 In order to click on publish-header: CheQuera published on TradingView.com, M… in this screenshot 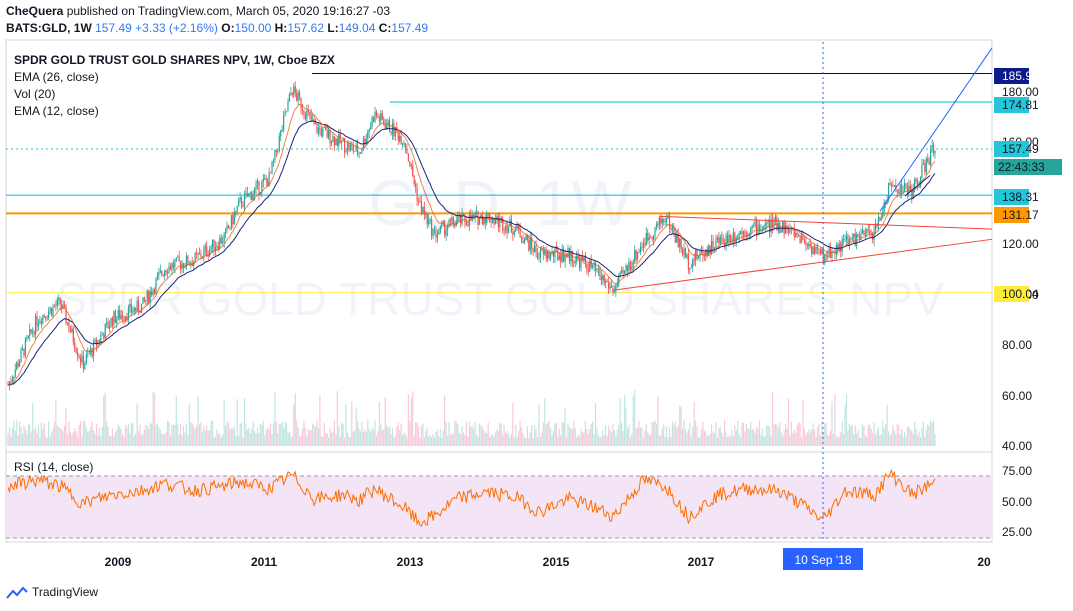, I will do `click(198, 11)`.